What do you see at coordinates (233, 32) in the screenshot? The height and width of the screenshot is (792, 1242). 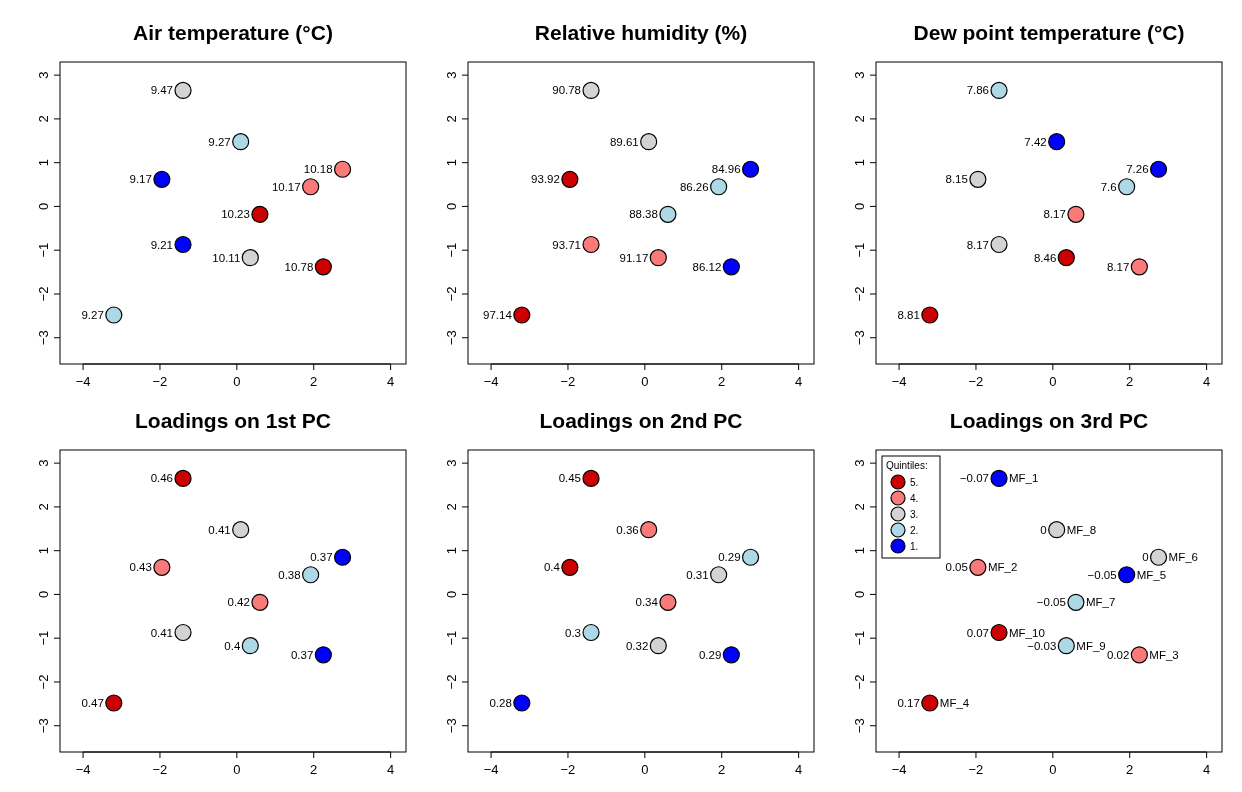 I see `chart-title: Air temperature (°C)` at bounding box center [233, 32].